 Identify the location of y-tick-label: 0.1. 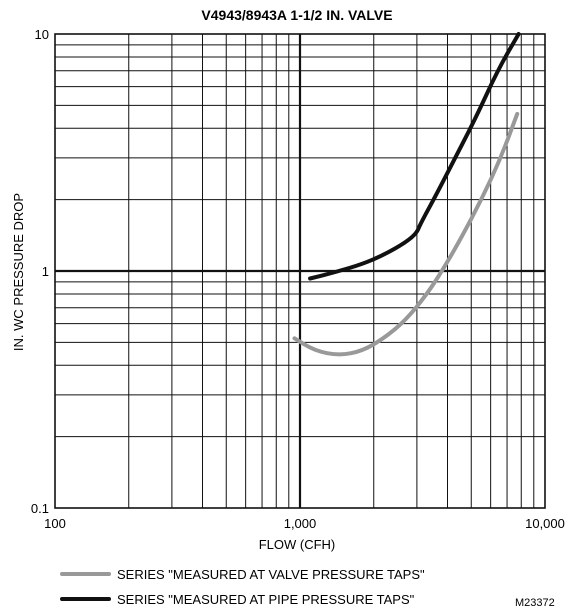
(40, 508).